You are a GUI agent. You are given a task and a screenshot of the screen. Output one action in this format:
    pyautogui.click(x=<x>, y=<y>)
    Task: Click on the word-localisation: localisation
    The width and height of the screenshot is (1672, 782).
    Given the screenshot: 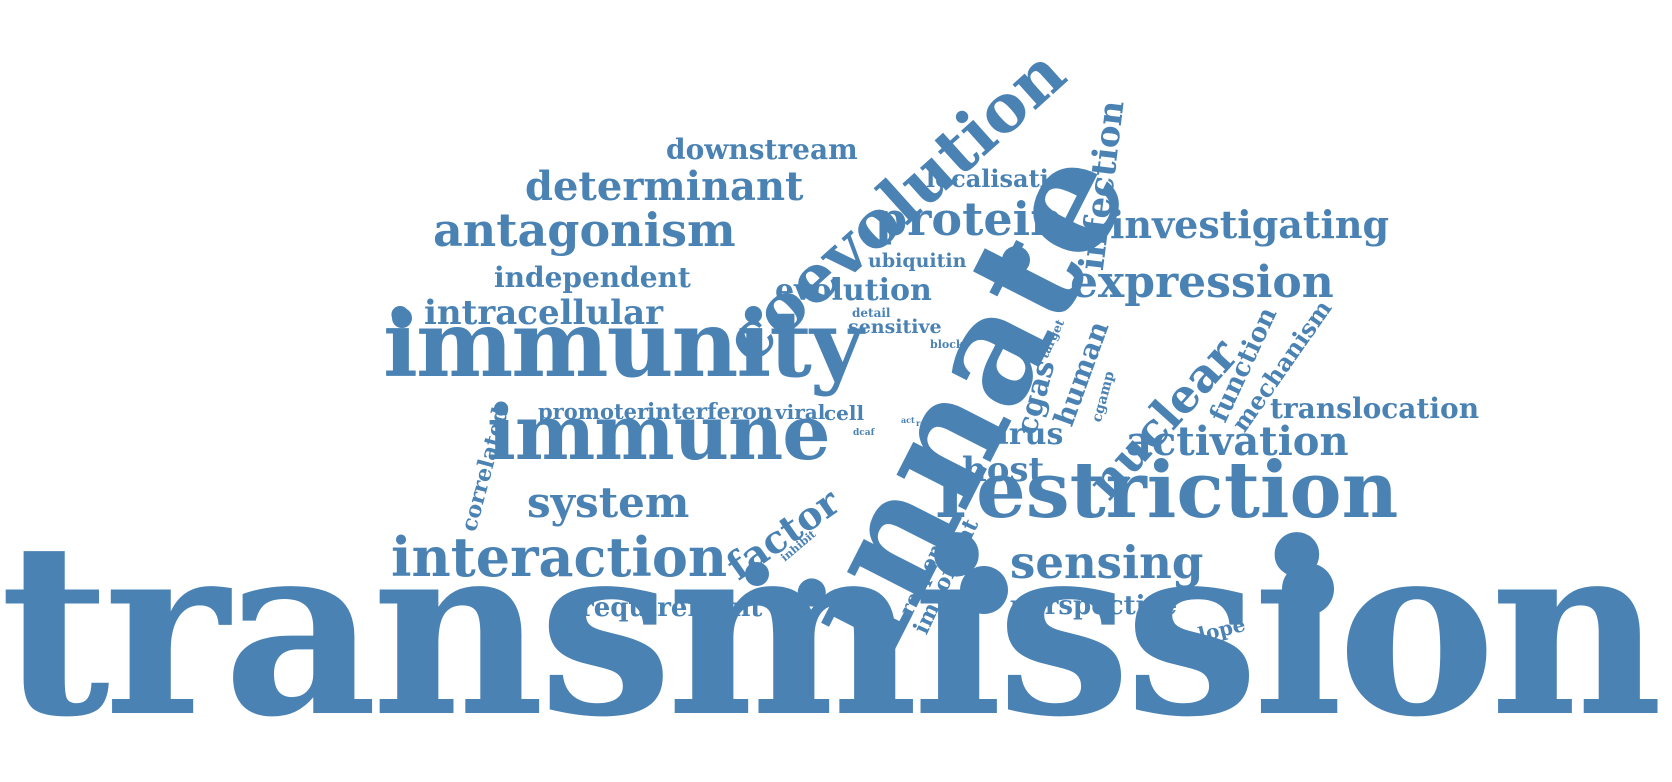 What is the action you would take?
    pyautogui.click(x=1004, y=178)
    